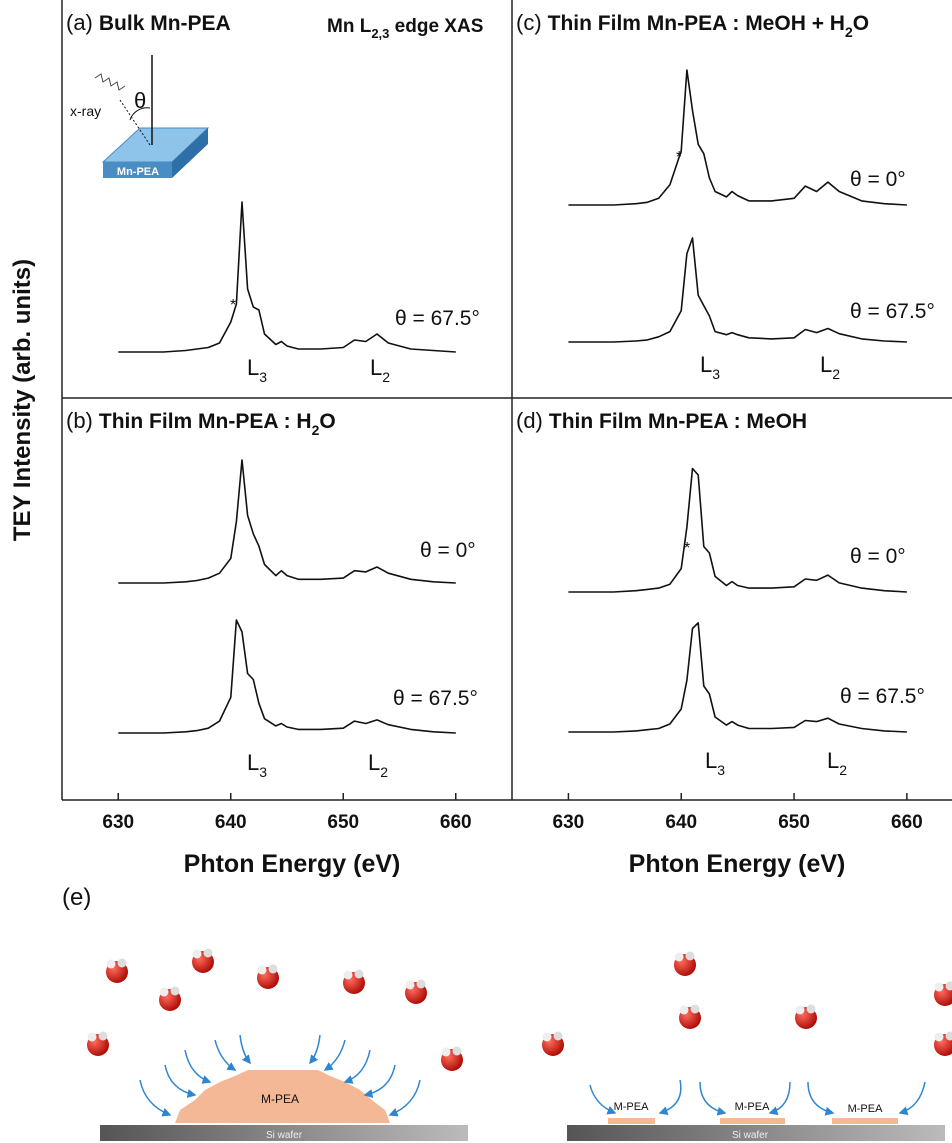 The height and width of the screenshot is (1143, 952). I want to click on sample-front, so click(137, 170).